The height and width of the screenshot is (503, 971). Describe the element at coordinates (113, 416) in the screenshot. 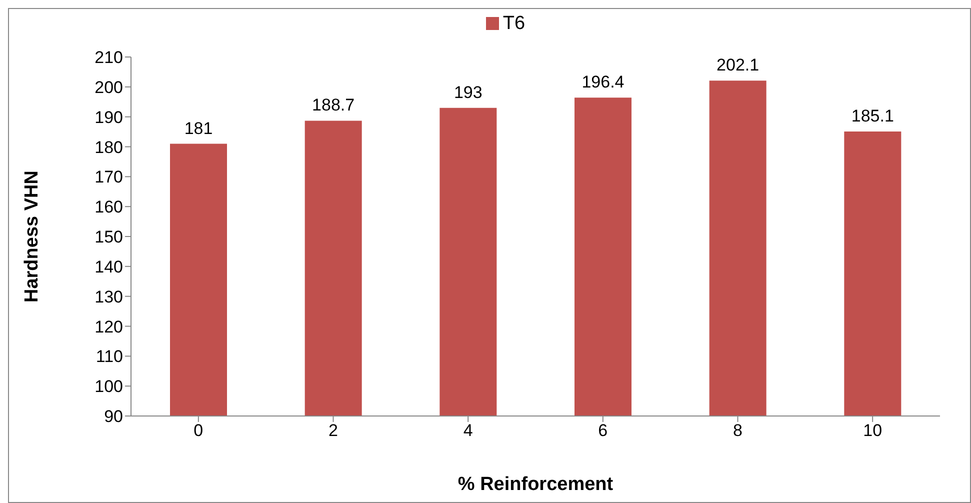

I see `y-tick-label: 90` at that location.